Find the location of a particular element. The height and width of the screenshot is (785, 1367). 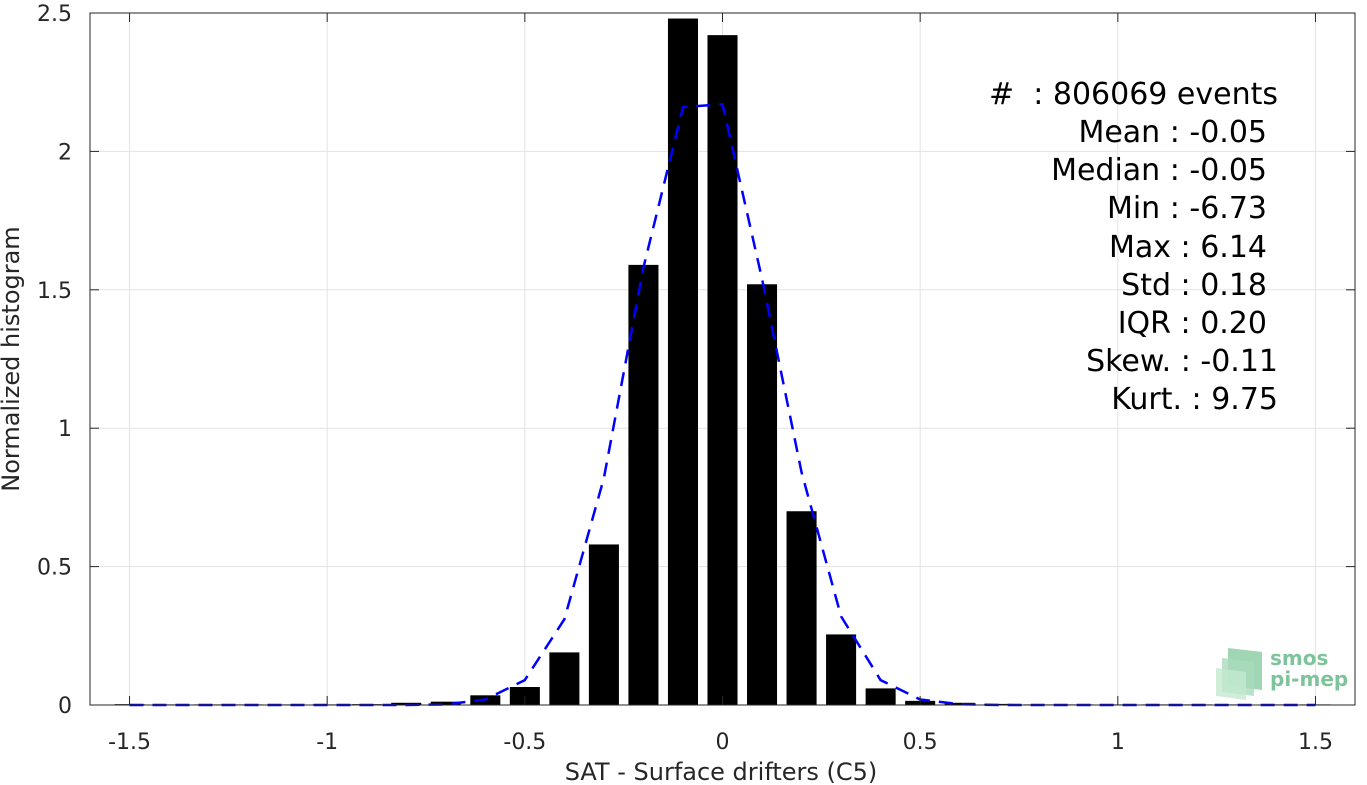

logo-text-pimep: pi-mep is located at coordinates (1309, 679).